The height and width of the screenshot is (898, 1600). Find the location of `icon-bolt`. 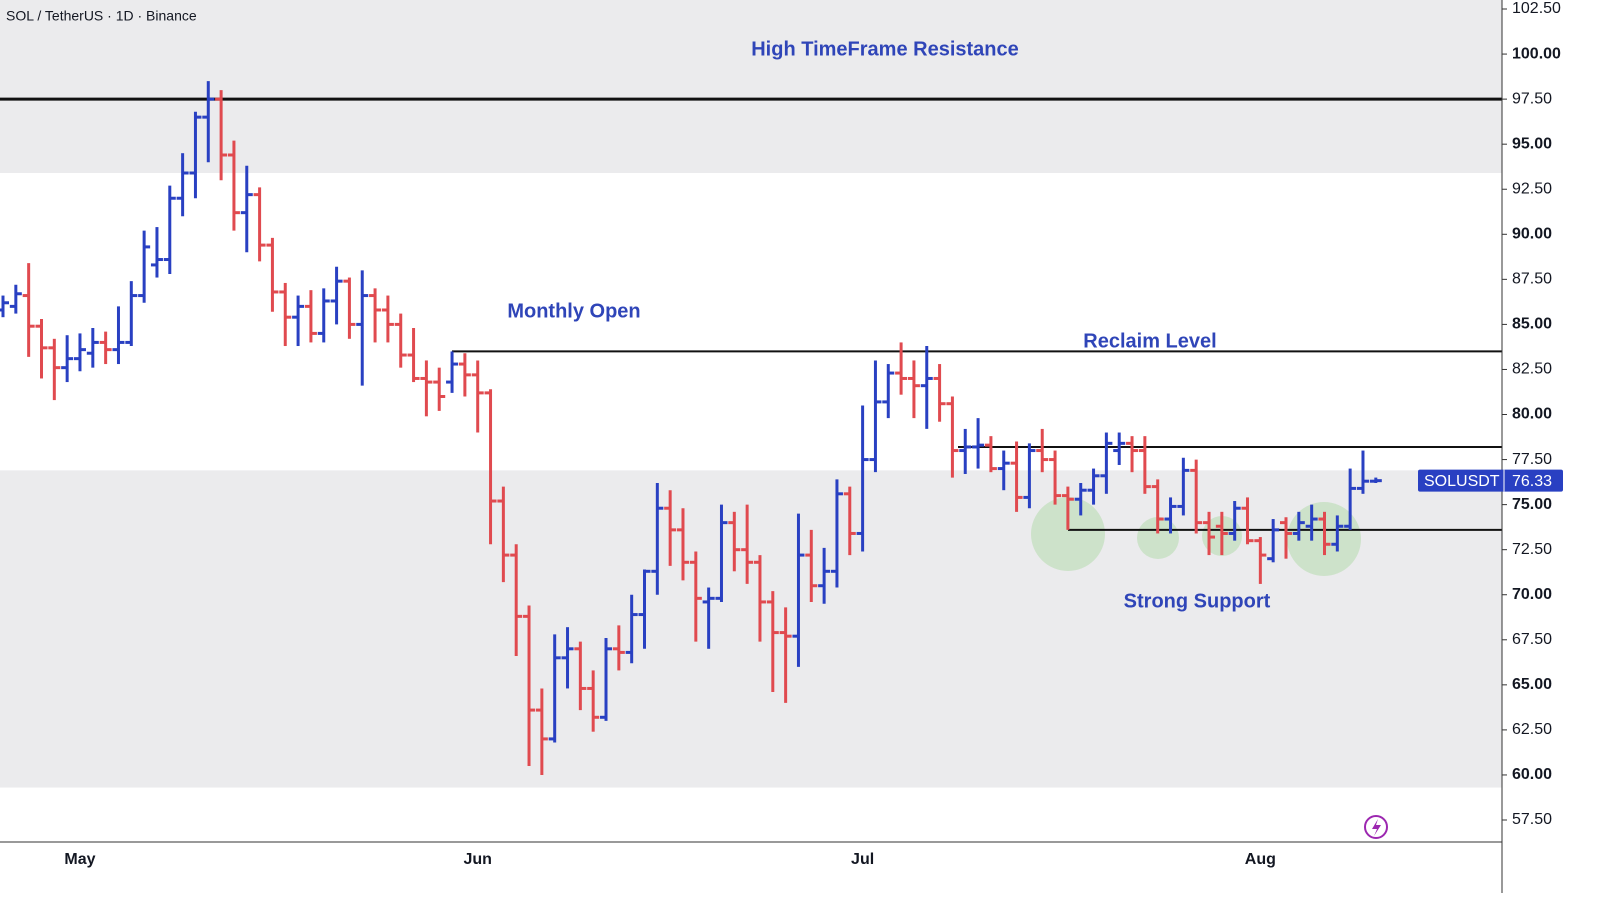

icon-bolt is located at coordinates (1376, 827).